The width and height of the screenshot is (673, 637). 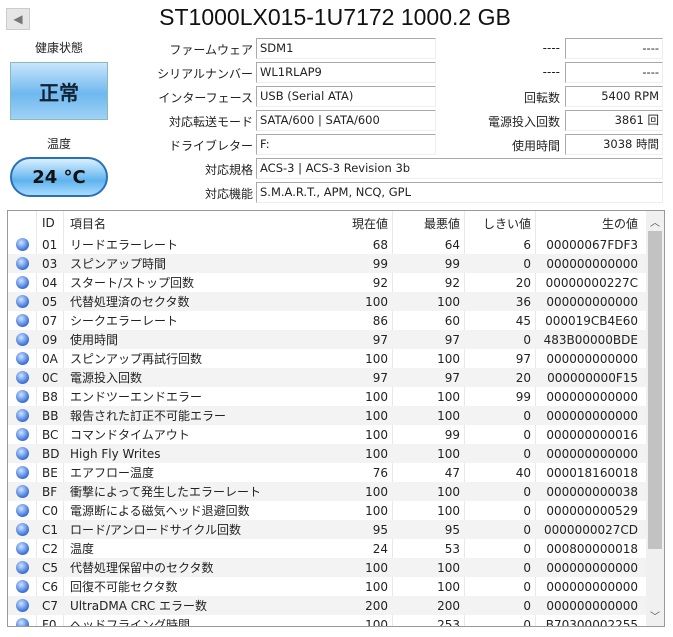 What do you see at coordinates (50, 415) in the screenshot?
I see `cell: BB` at bounding box center [50, 415].